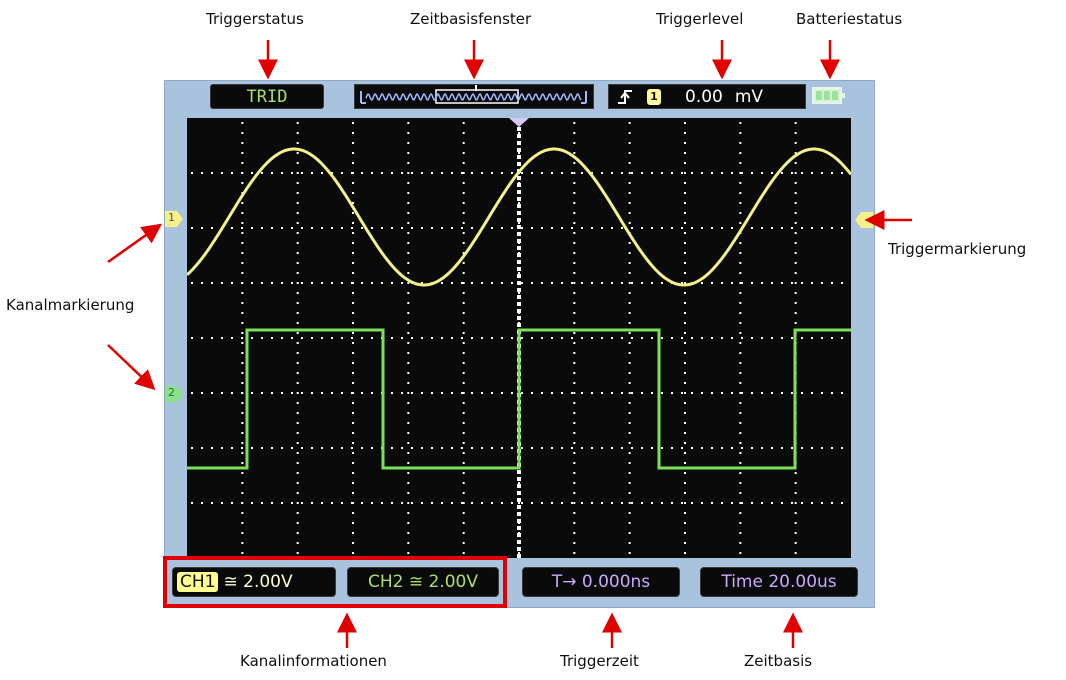 Image resolution: width=1066 pixels, height=680 pixels. Describe the element at coordinates (255, 19) in the screenshot. I see `label-triggerstatus: Triggerstatus` at that location.